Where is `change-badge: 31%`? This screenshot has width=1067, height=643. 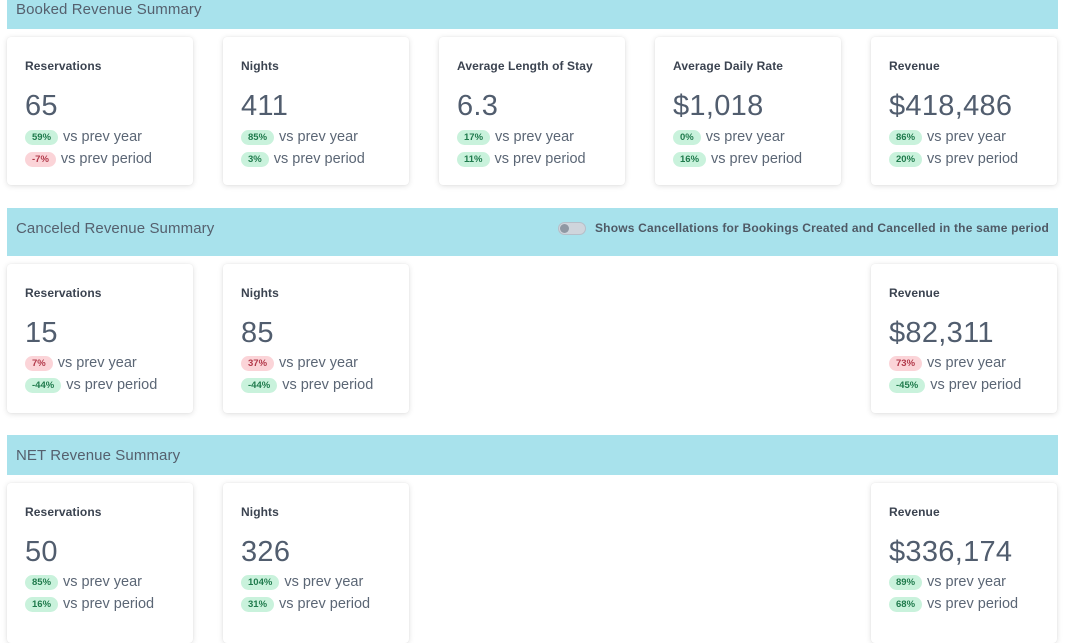
change-badge: 31% is located at coordinates (258, 604).